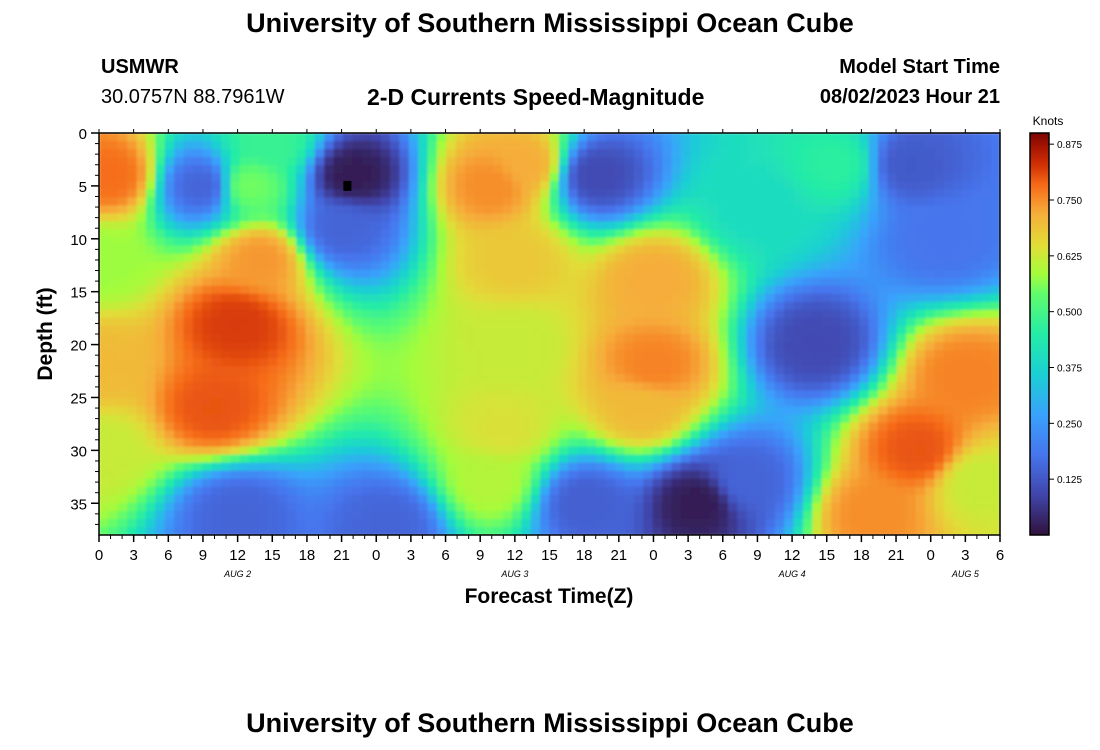  What do you see at coordinates (549, 555) in the screenshot?
I see `x-tick-label: 15` at bounding box center [549, 555].